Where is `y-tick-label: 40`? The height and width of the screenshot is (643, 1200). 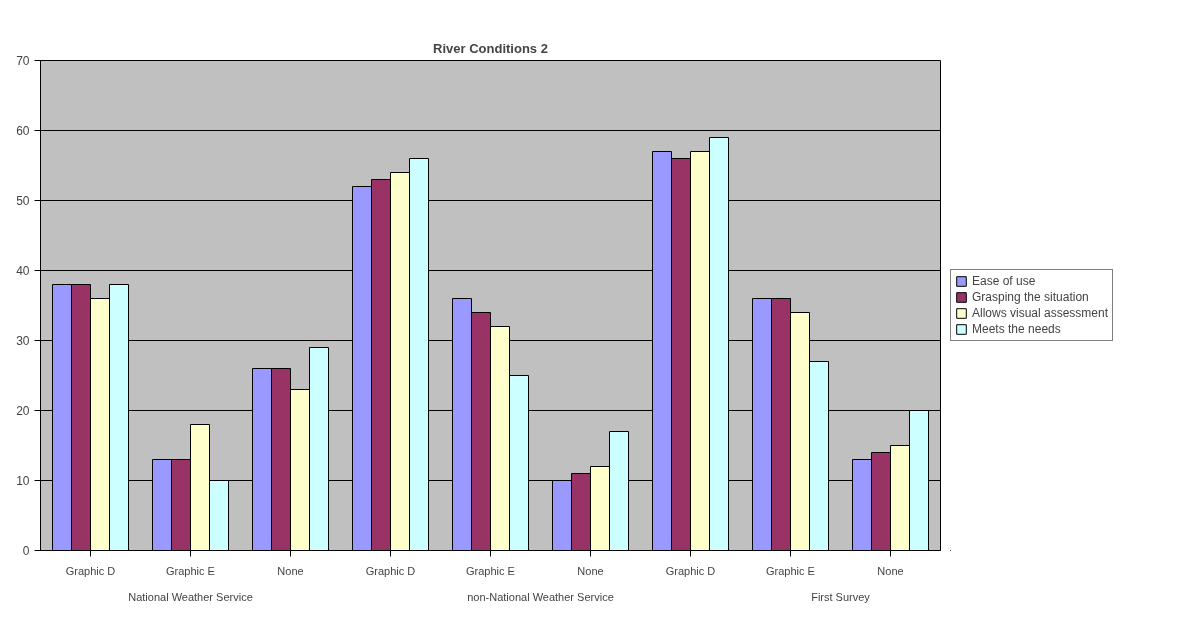 y-tick-label: 40 is located at coordinates (23, 271).